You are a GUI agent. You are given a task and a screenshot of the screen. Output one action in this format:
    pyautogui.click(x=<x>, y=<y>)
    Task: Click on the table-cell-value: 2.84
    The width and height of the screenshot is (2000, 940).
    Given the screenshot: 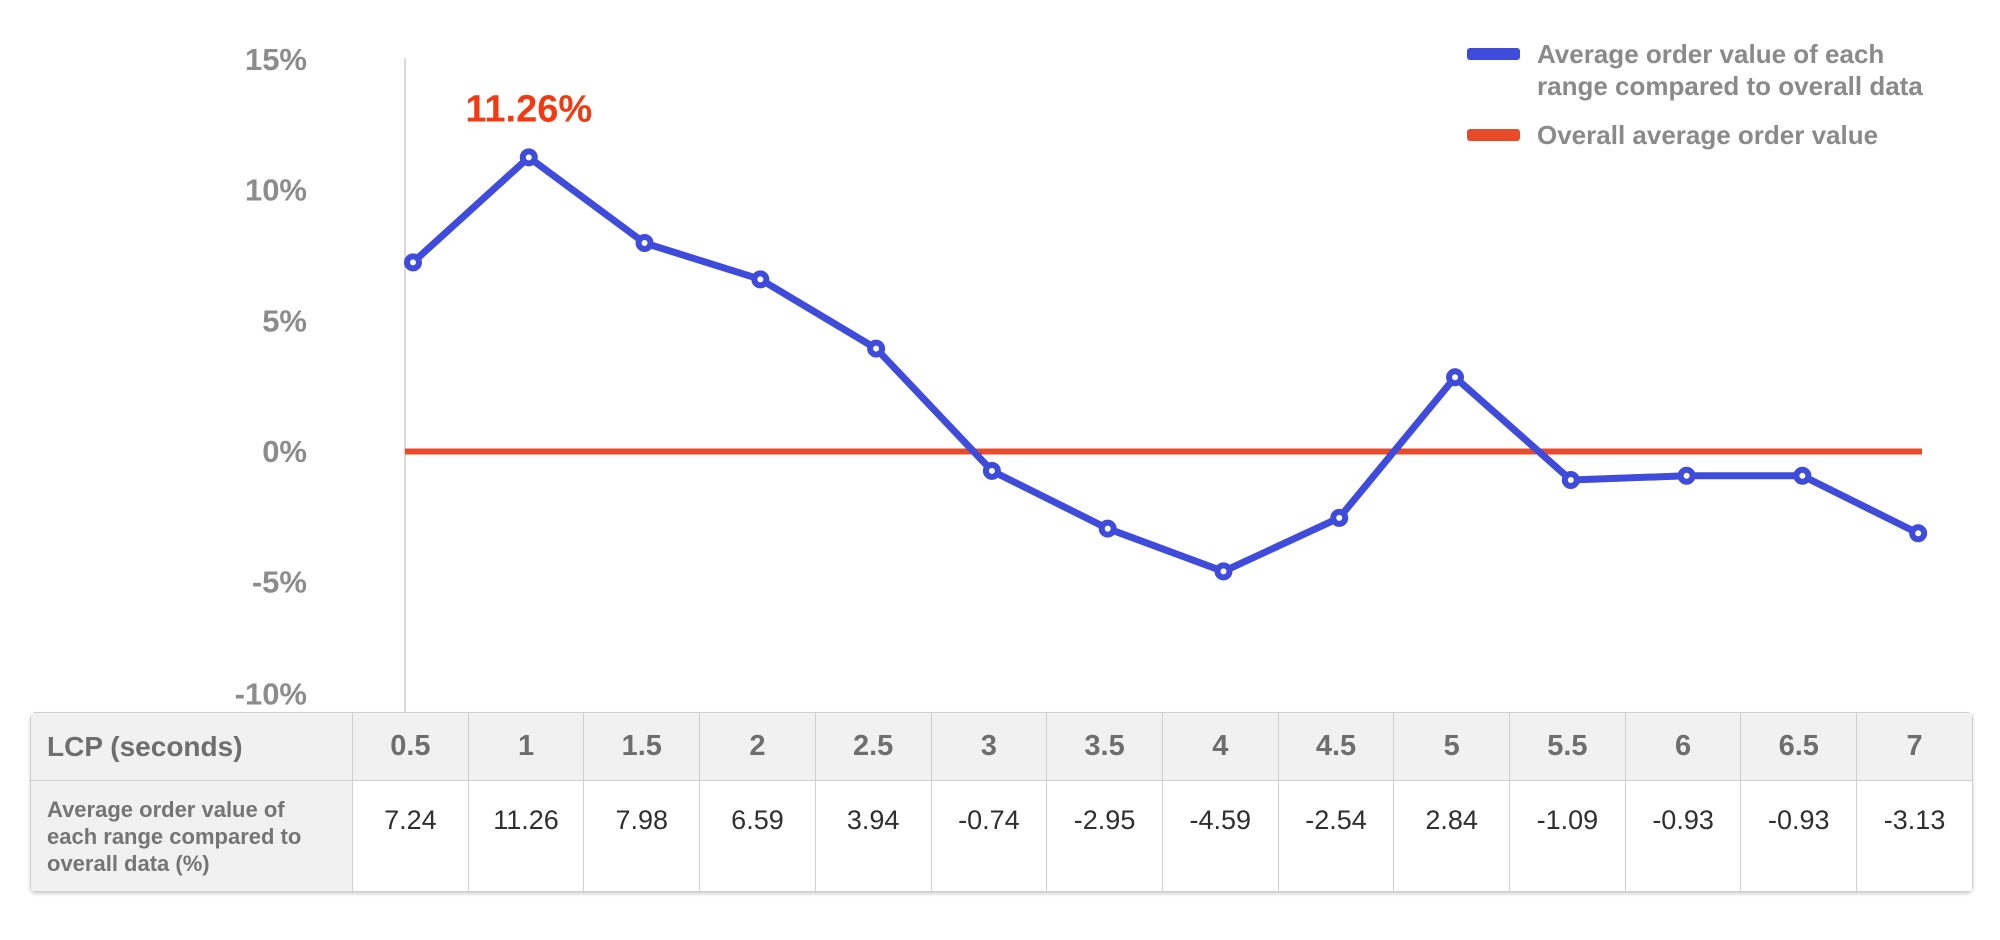 What is the action you would take?
    pyautogui.click(x=1452, y=836)
    